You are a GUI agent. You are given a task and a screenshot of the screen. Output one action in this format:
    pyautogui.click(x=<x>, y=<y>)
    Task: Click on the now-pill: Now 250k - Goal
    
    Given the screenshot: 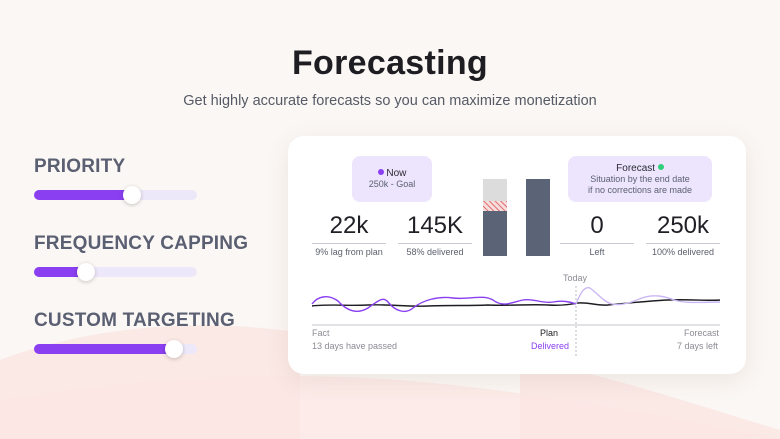 What is the action you would take?
    pyautogui.click(x=392, y=179)
    